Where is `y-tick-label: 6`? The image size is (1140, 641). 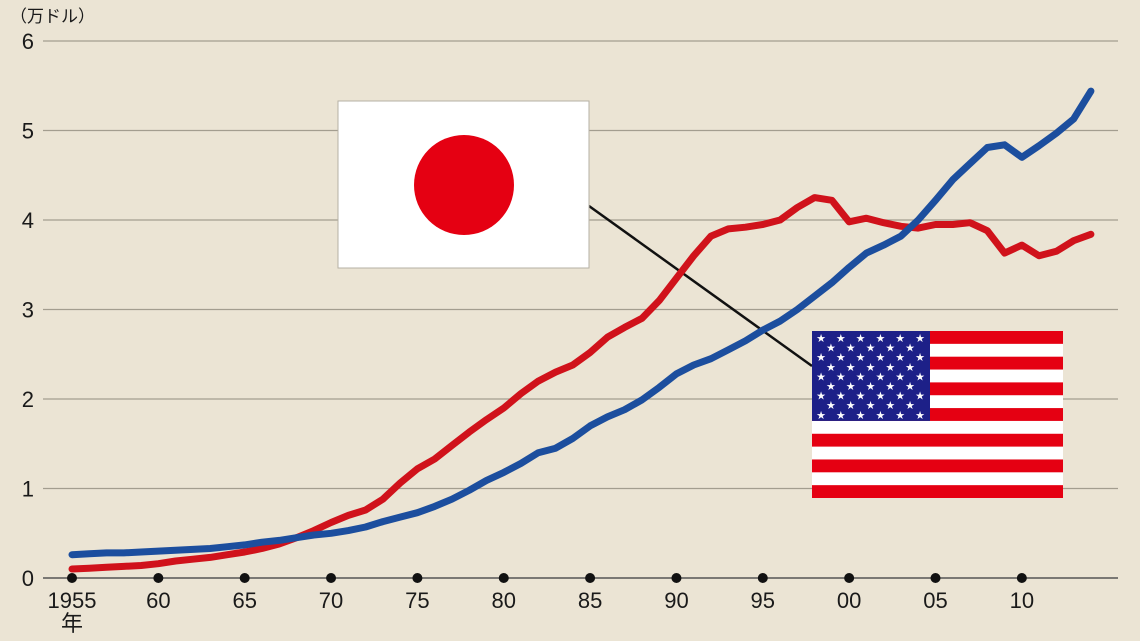
y-tick-label: 6 is located at coordinates (28, 41).